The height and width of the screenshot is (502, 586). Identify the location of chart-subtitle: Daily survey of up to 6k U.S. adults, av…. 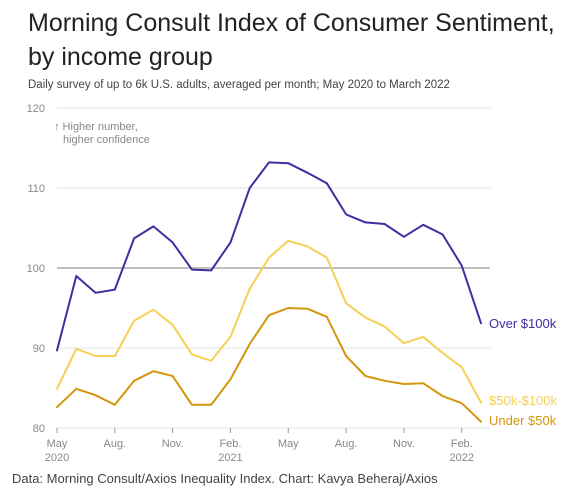
(239, 85).